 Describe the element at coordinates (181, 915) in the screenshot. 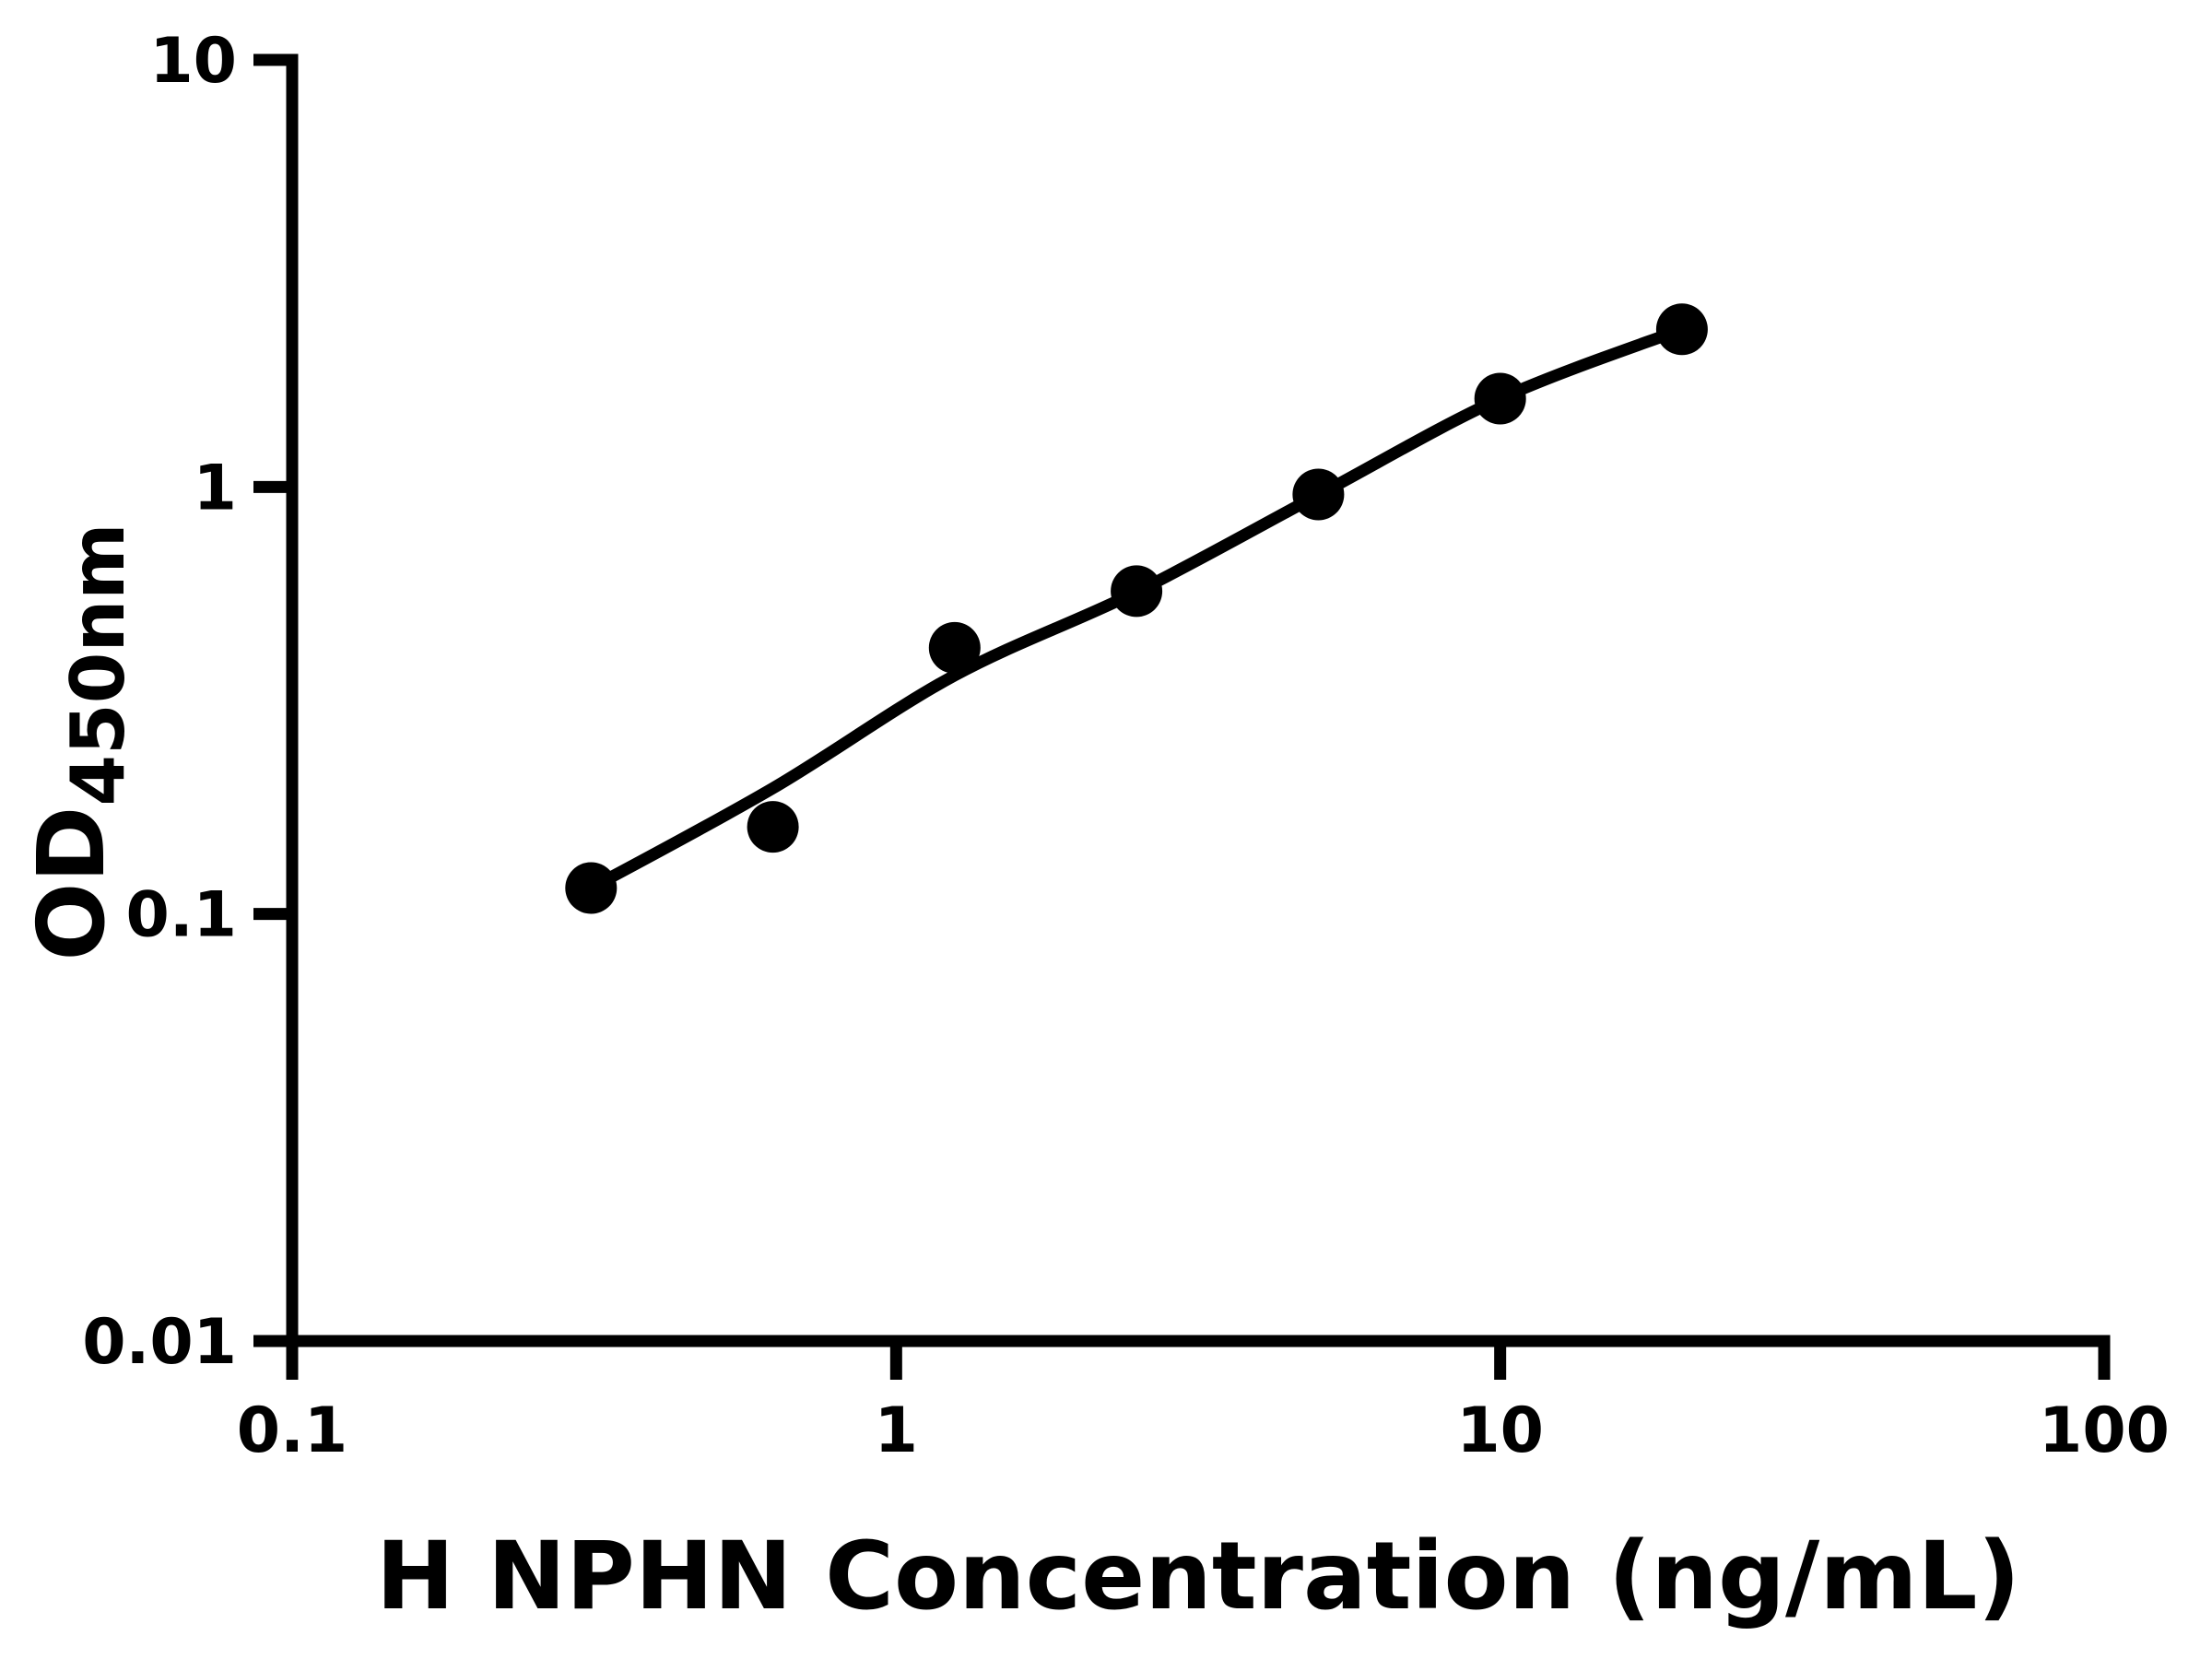

I see `y-tick-label: 0.1` at that location.